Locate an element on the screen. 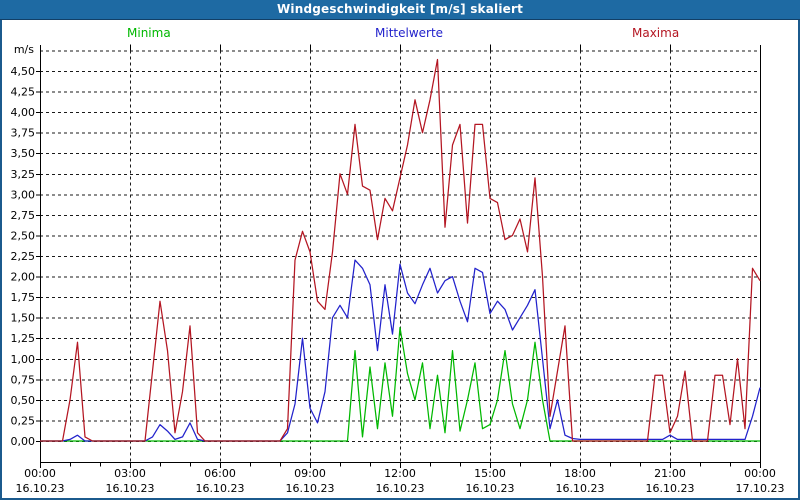 The width and height of the screenshot is (800, 500). y-tick-label: 4,25 is located at coordinates (23, 92).